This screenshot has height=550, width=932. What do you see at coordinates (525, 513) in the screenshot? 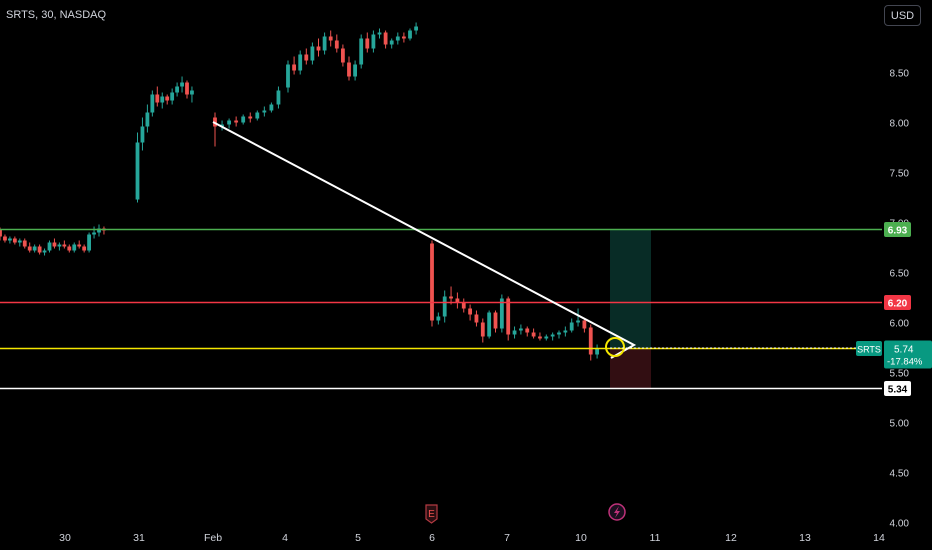
I see `events: E` at bounding box center [525, 513].